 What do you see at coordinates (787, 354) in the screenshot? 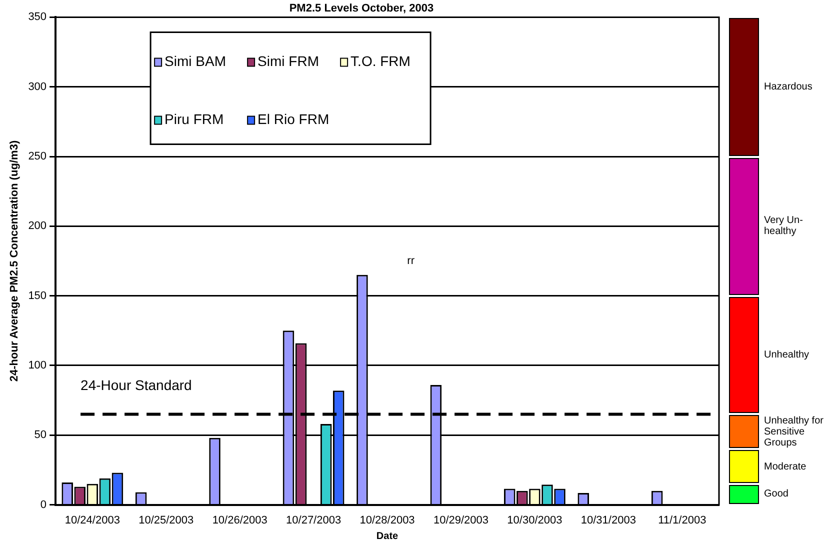
I see `text: Unhealthy` at bounding box center [787, 354].